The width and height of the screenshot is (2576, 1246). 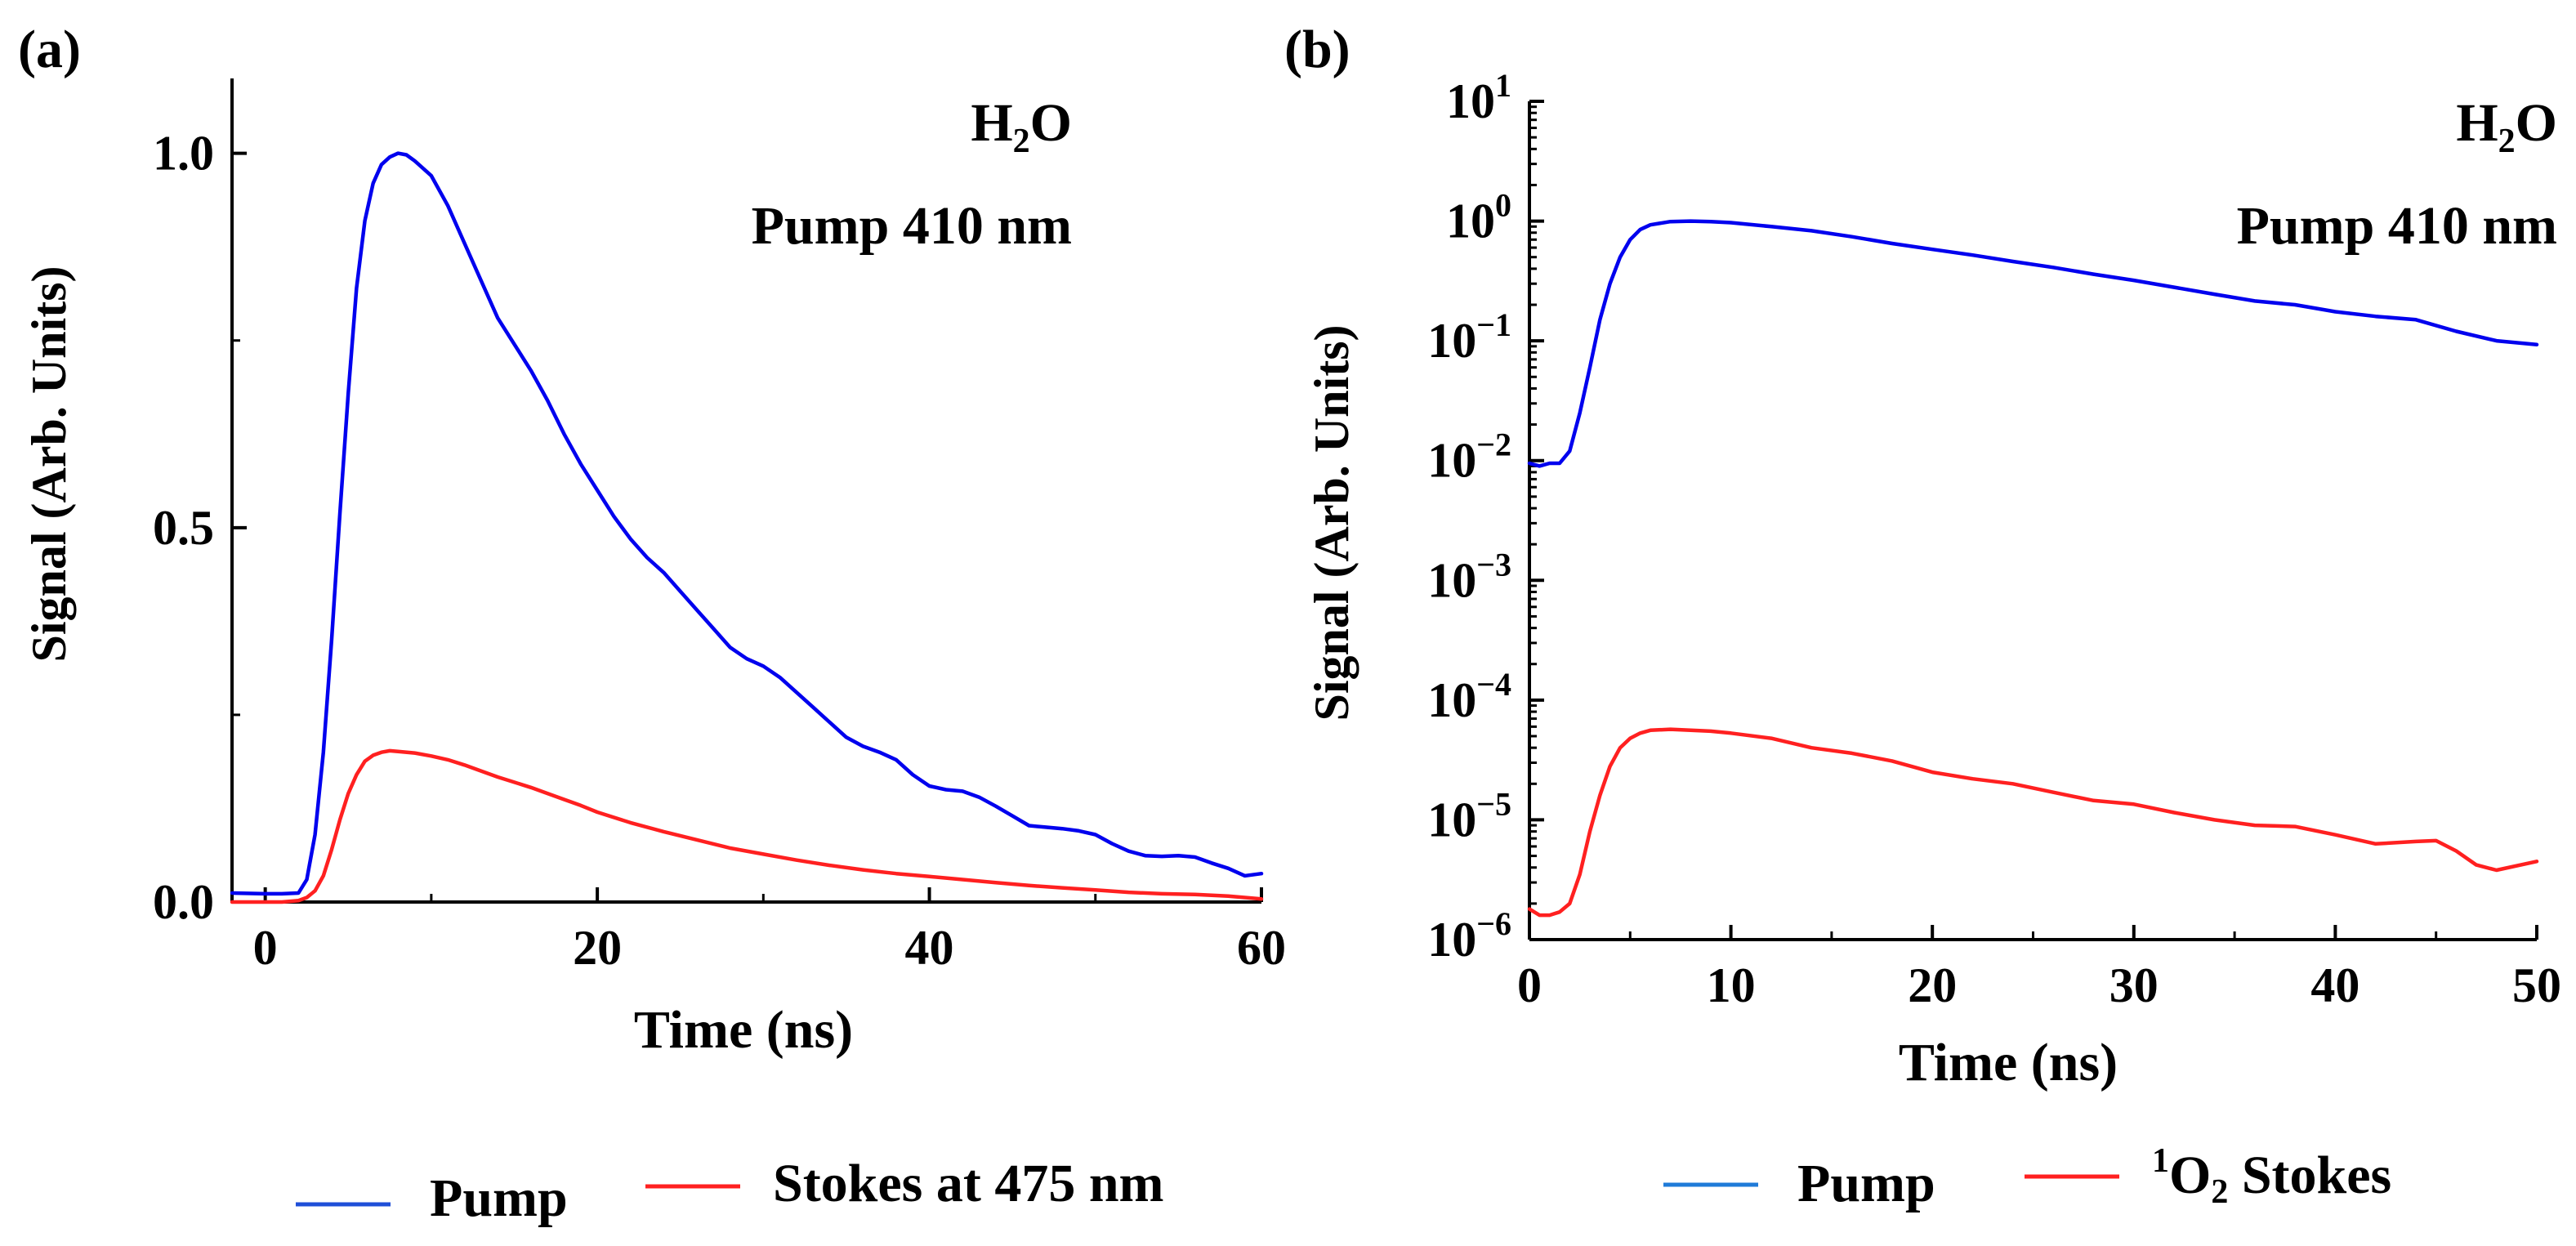 What do you see at coordinates (184, 528) in the screenshot?
I see `panel-a-y-tick-label: 0.5` at bounding box center [184, 528].